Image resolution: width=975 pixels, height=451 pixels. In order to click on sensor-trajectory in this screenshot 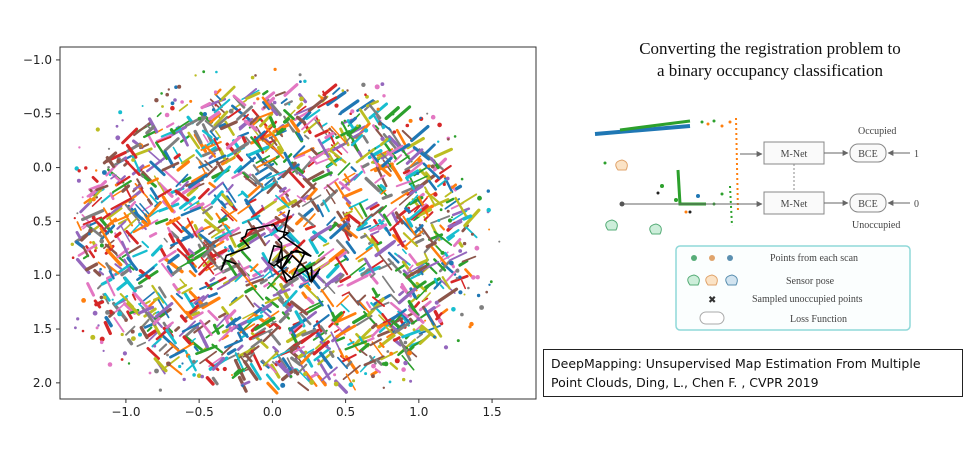, I will do `click(270, 246)`.